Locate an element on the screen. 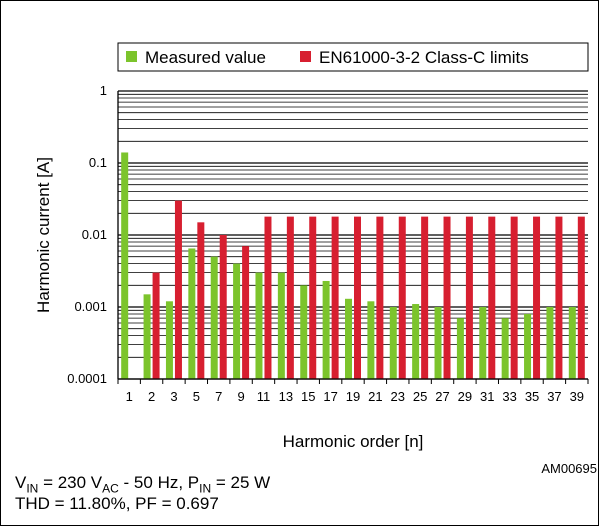 This screenshot has width=599, height=526. x-tick-label: 27 is located at coordinates (442, 396).